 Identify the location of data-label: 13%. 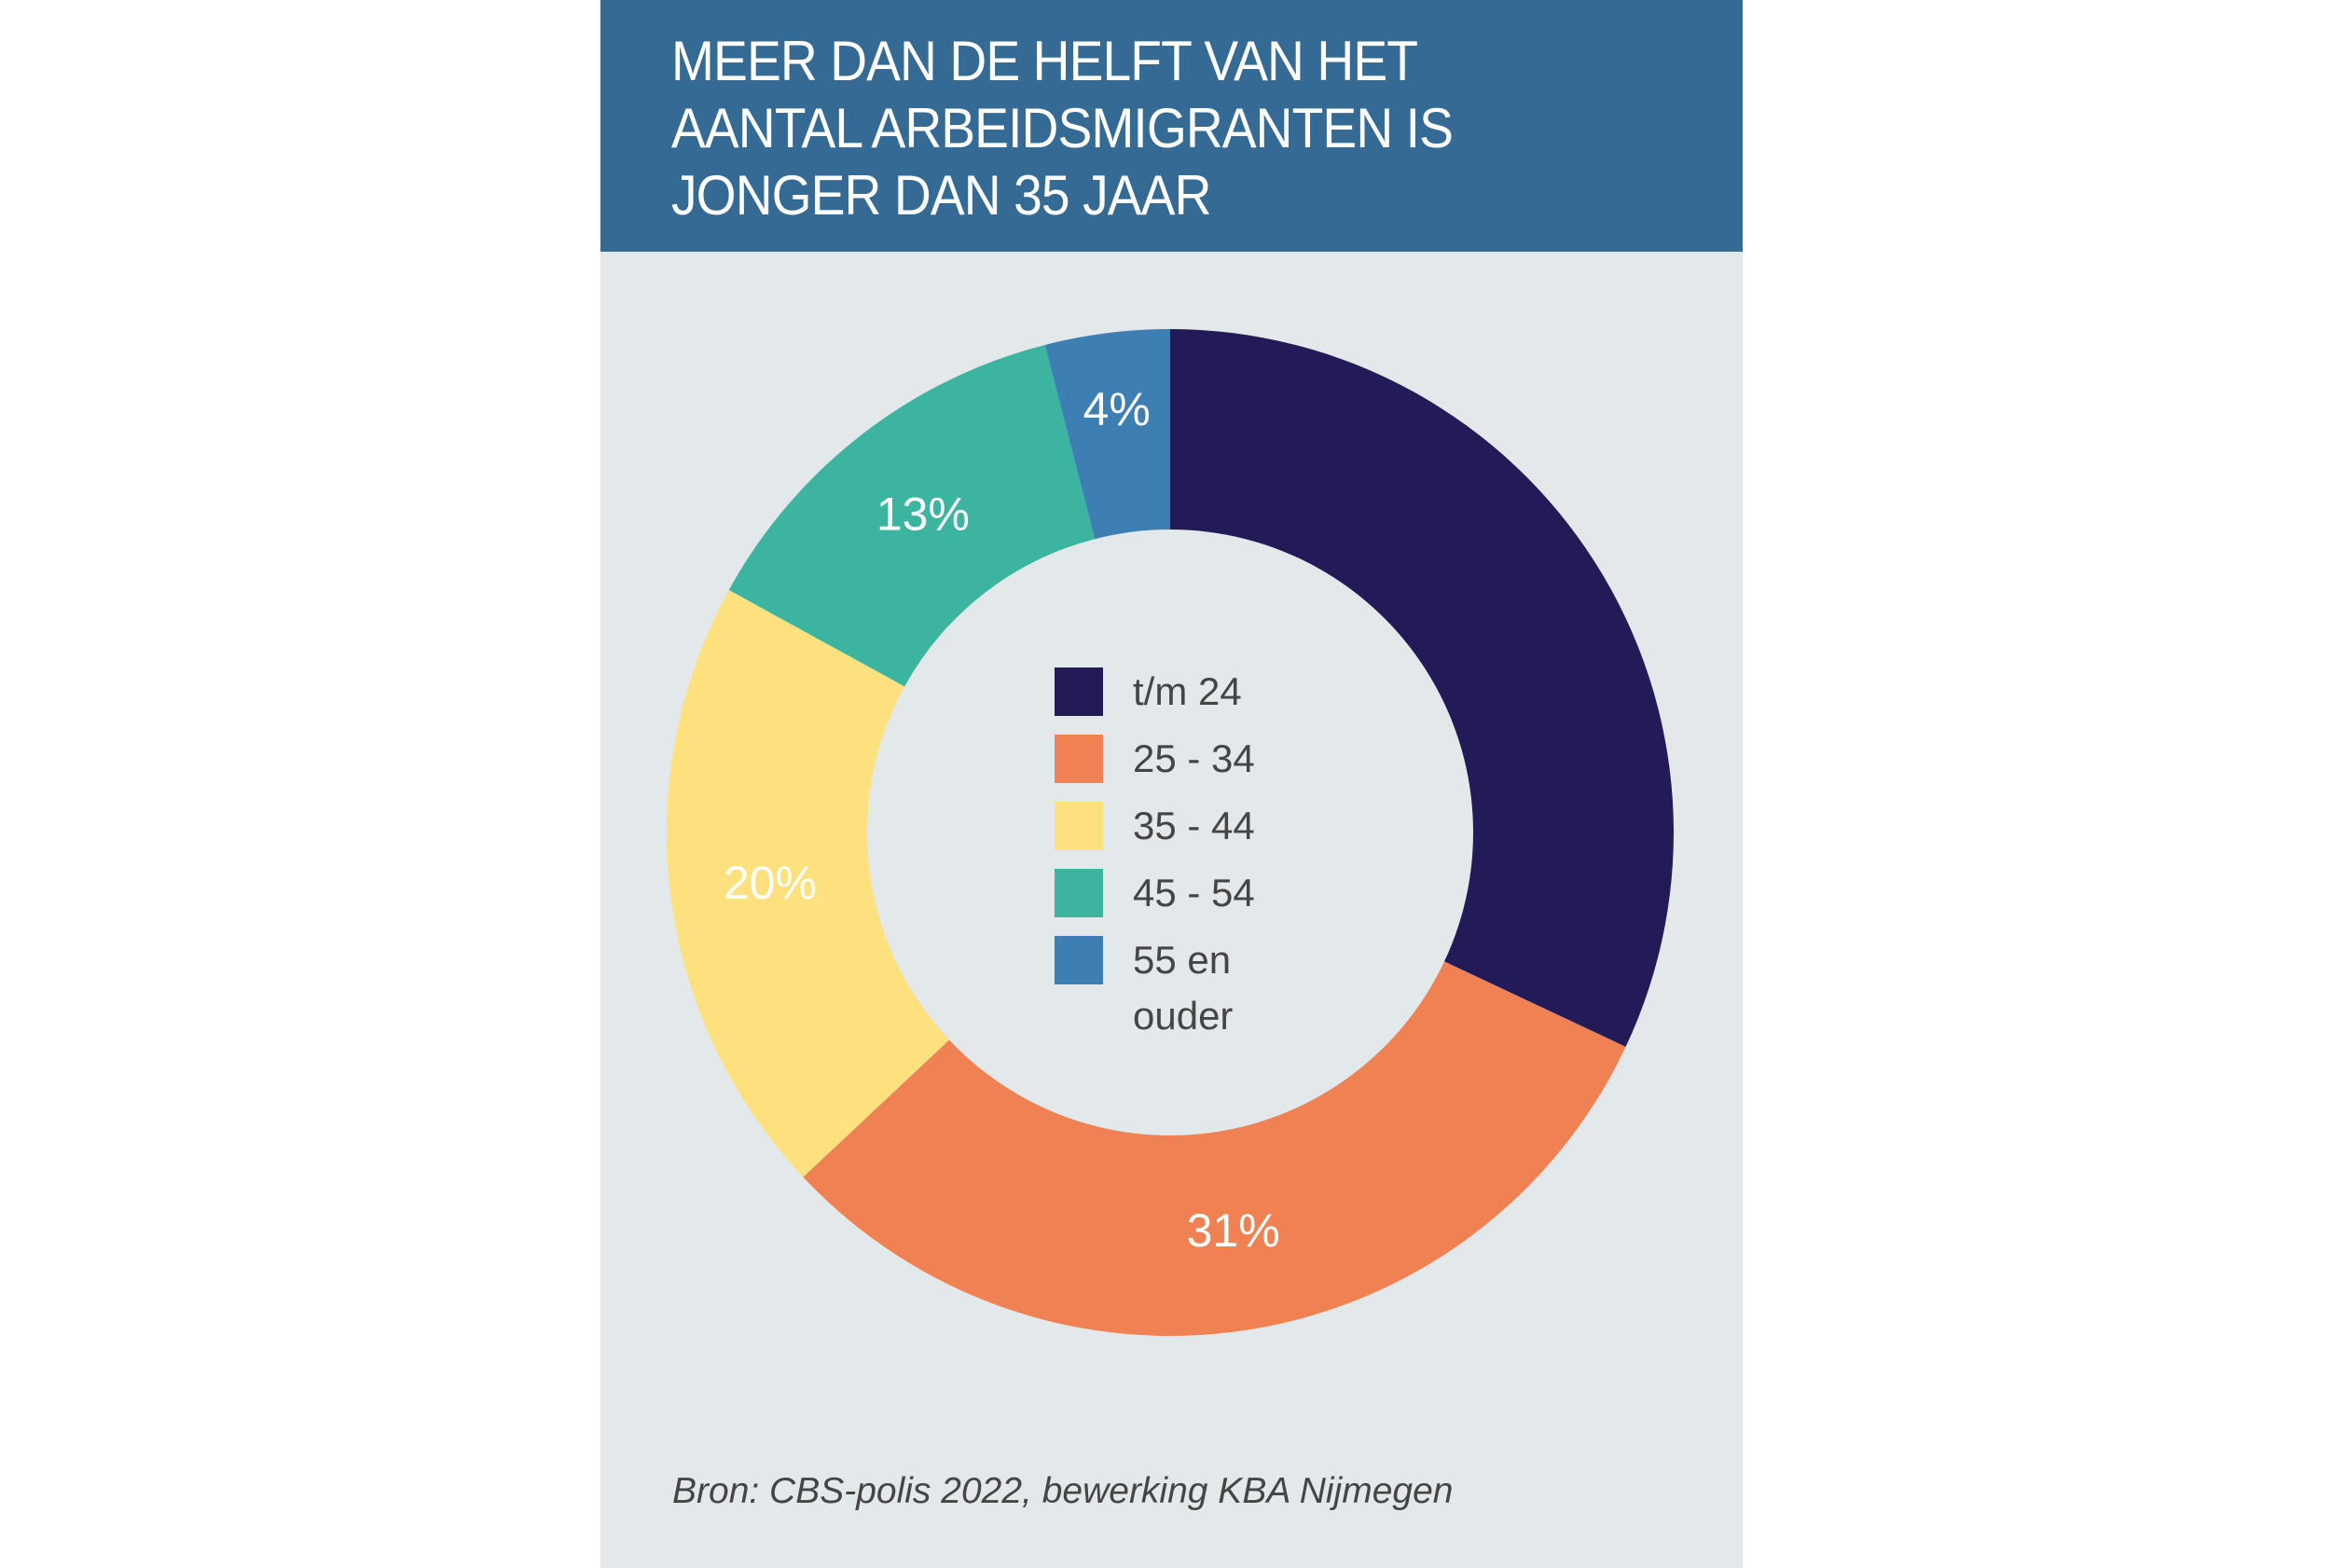
(923, 514).